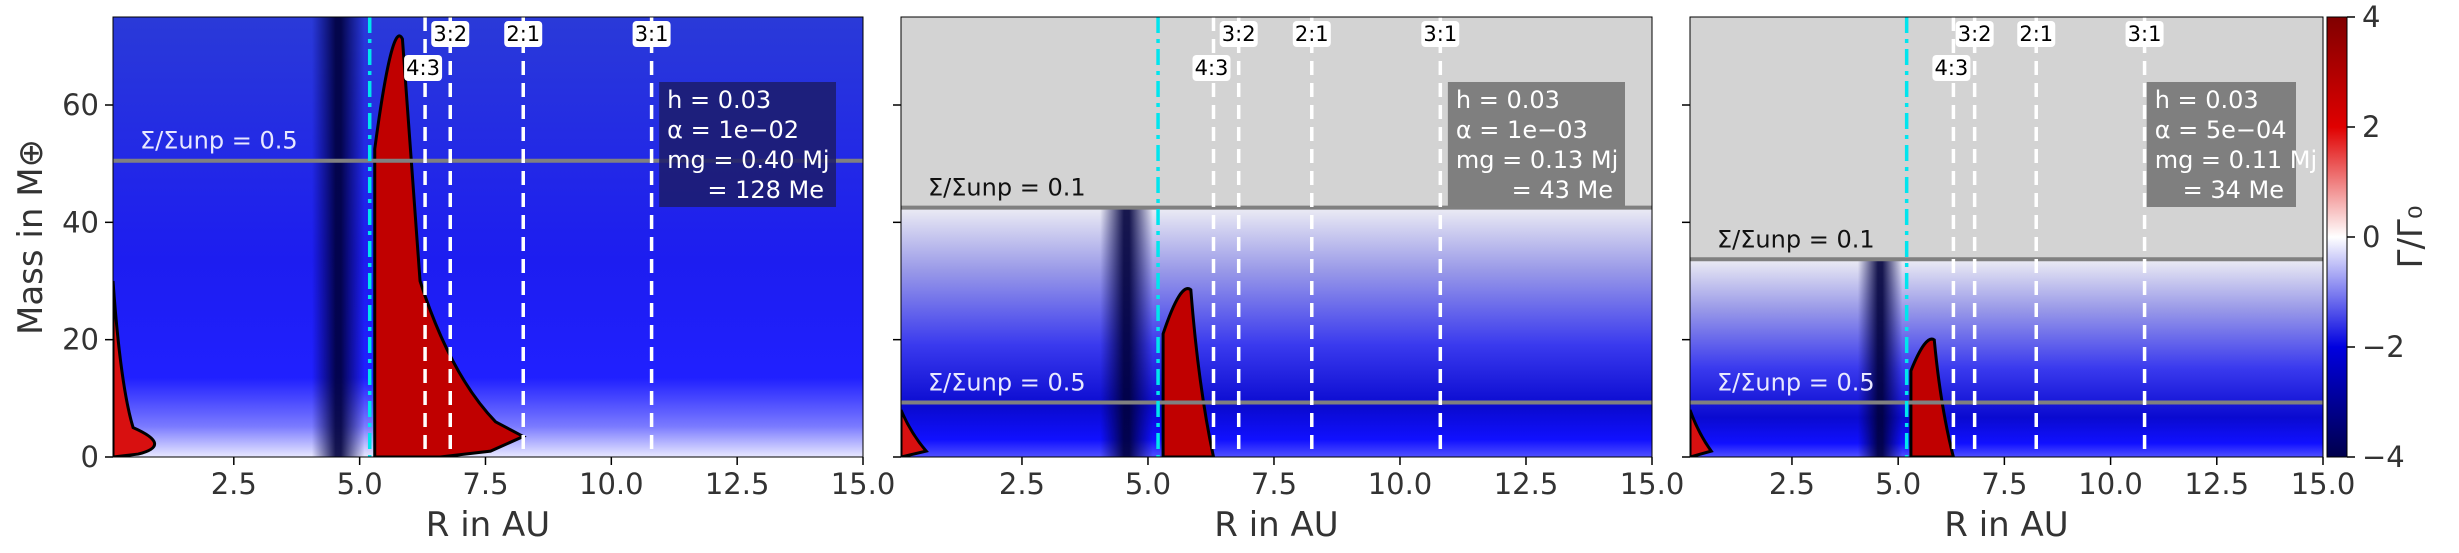 The width and height of the screenshot is (2459, 553). I want to click on info-box-line: = 34 Me, so click(2233, 190).